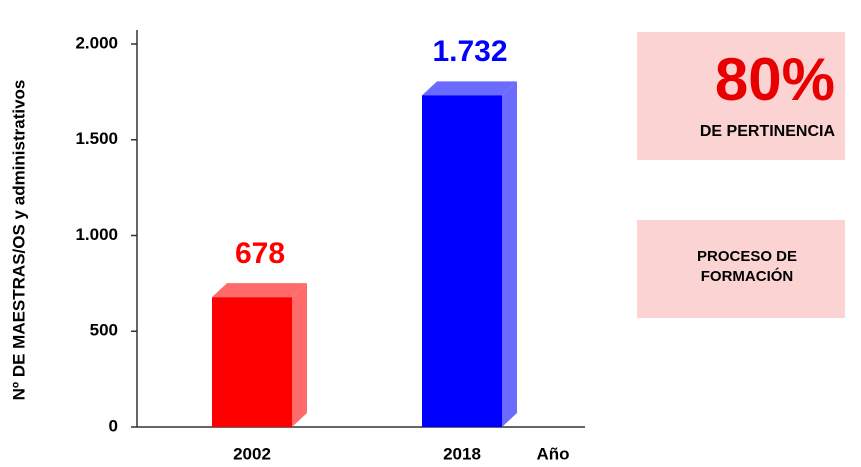 The image size is (861, 467). Describe the element at coordinates (552, 453) in the screenshot. I see `x-axis-label: Año` at that location.